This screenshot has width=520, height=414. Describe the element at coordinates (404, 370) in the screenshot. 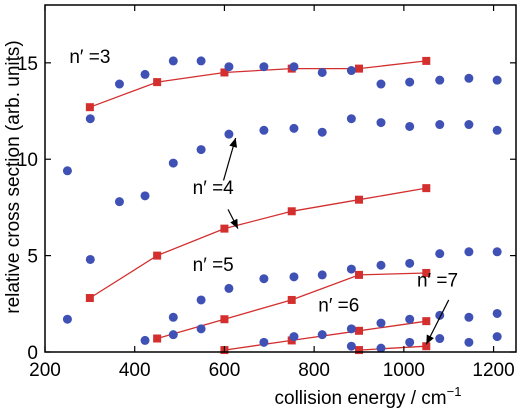

I see `x-tick-label: 1000` at that location.